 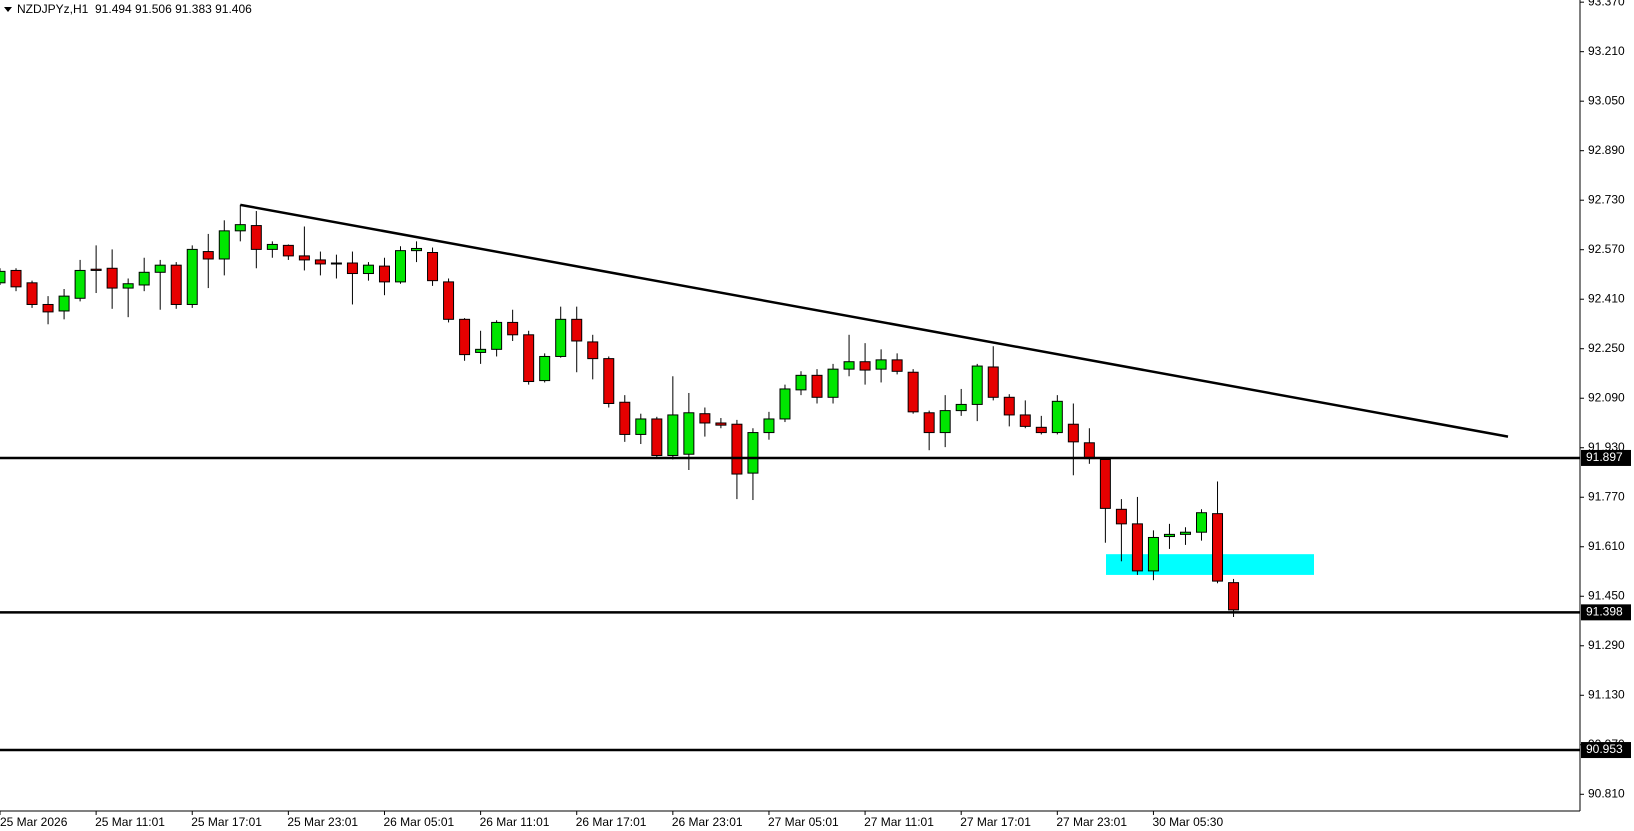 What do you see at coordinates (611, 822) in the screenshot?
I see `x-tick-label: 26 Mar 17:01` at bounding box center [611, 822].